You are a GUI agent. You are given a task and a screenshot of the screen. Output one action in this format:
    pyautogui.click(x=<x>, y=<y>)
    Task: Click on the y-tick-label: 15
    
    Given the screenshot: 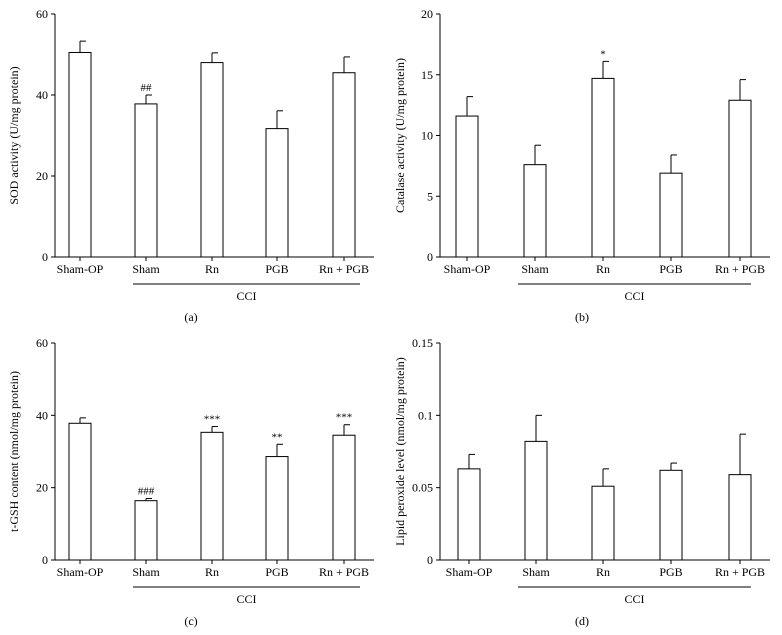 What is the action you would take?
    pyautogui.click(x=427, y=75)
    